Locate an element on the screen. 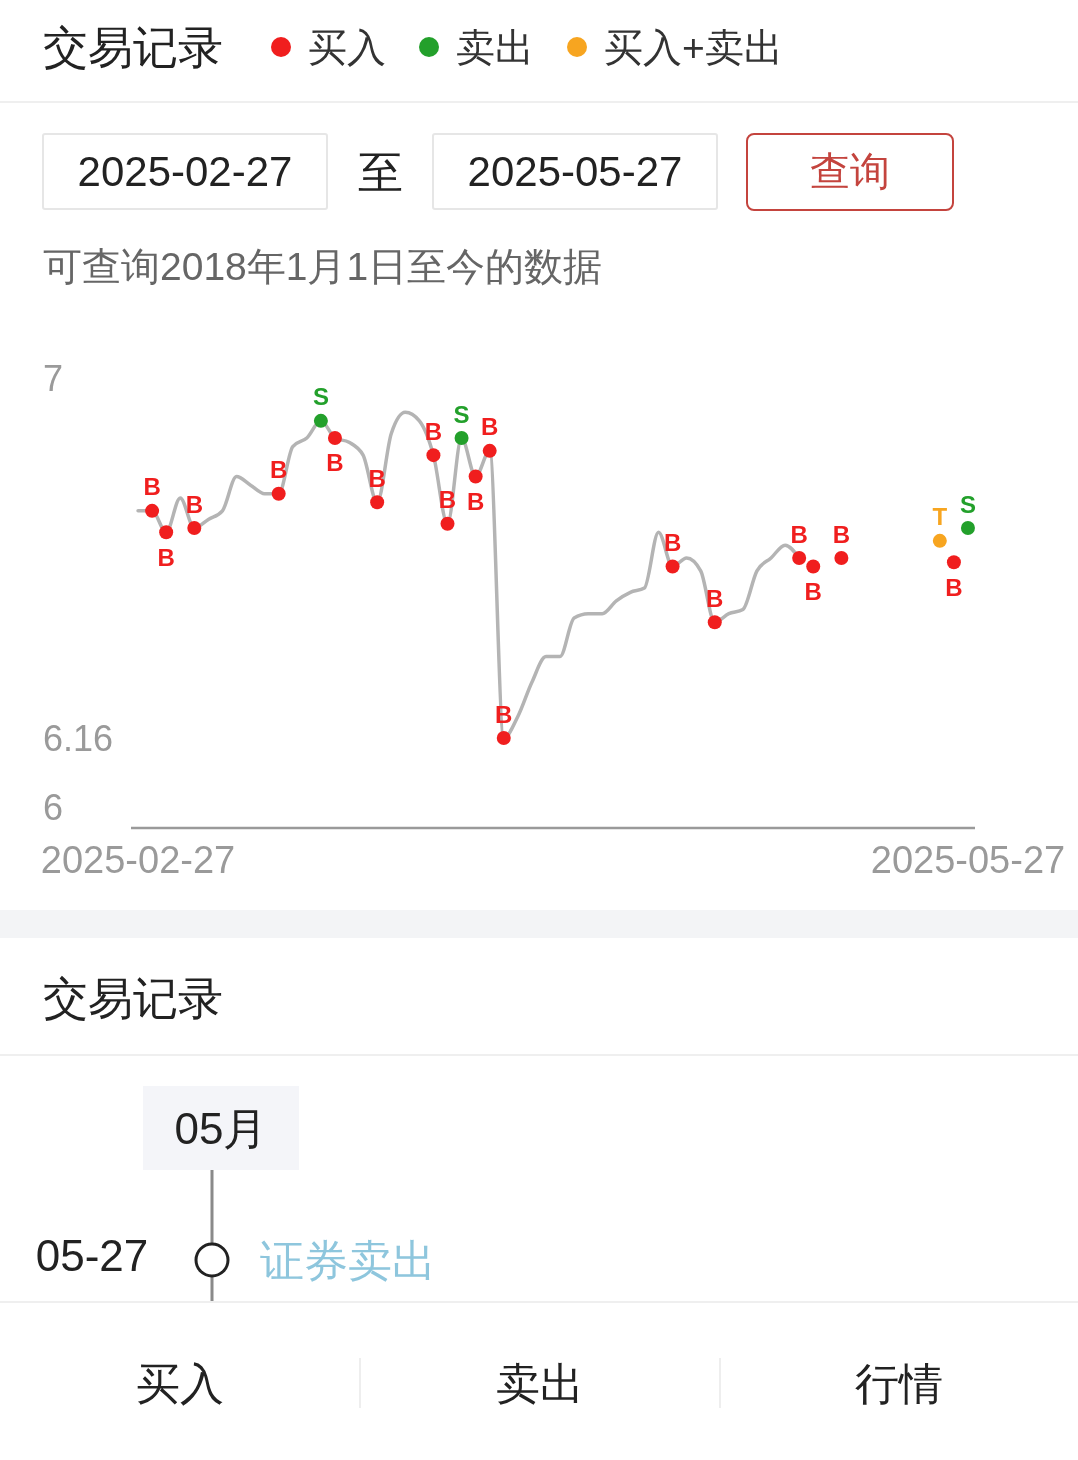 This screenshot has height=1460, width=1078. text: 行情 is located at coordinates (899, 1383).